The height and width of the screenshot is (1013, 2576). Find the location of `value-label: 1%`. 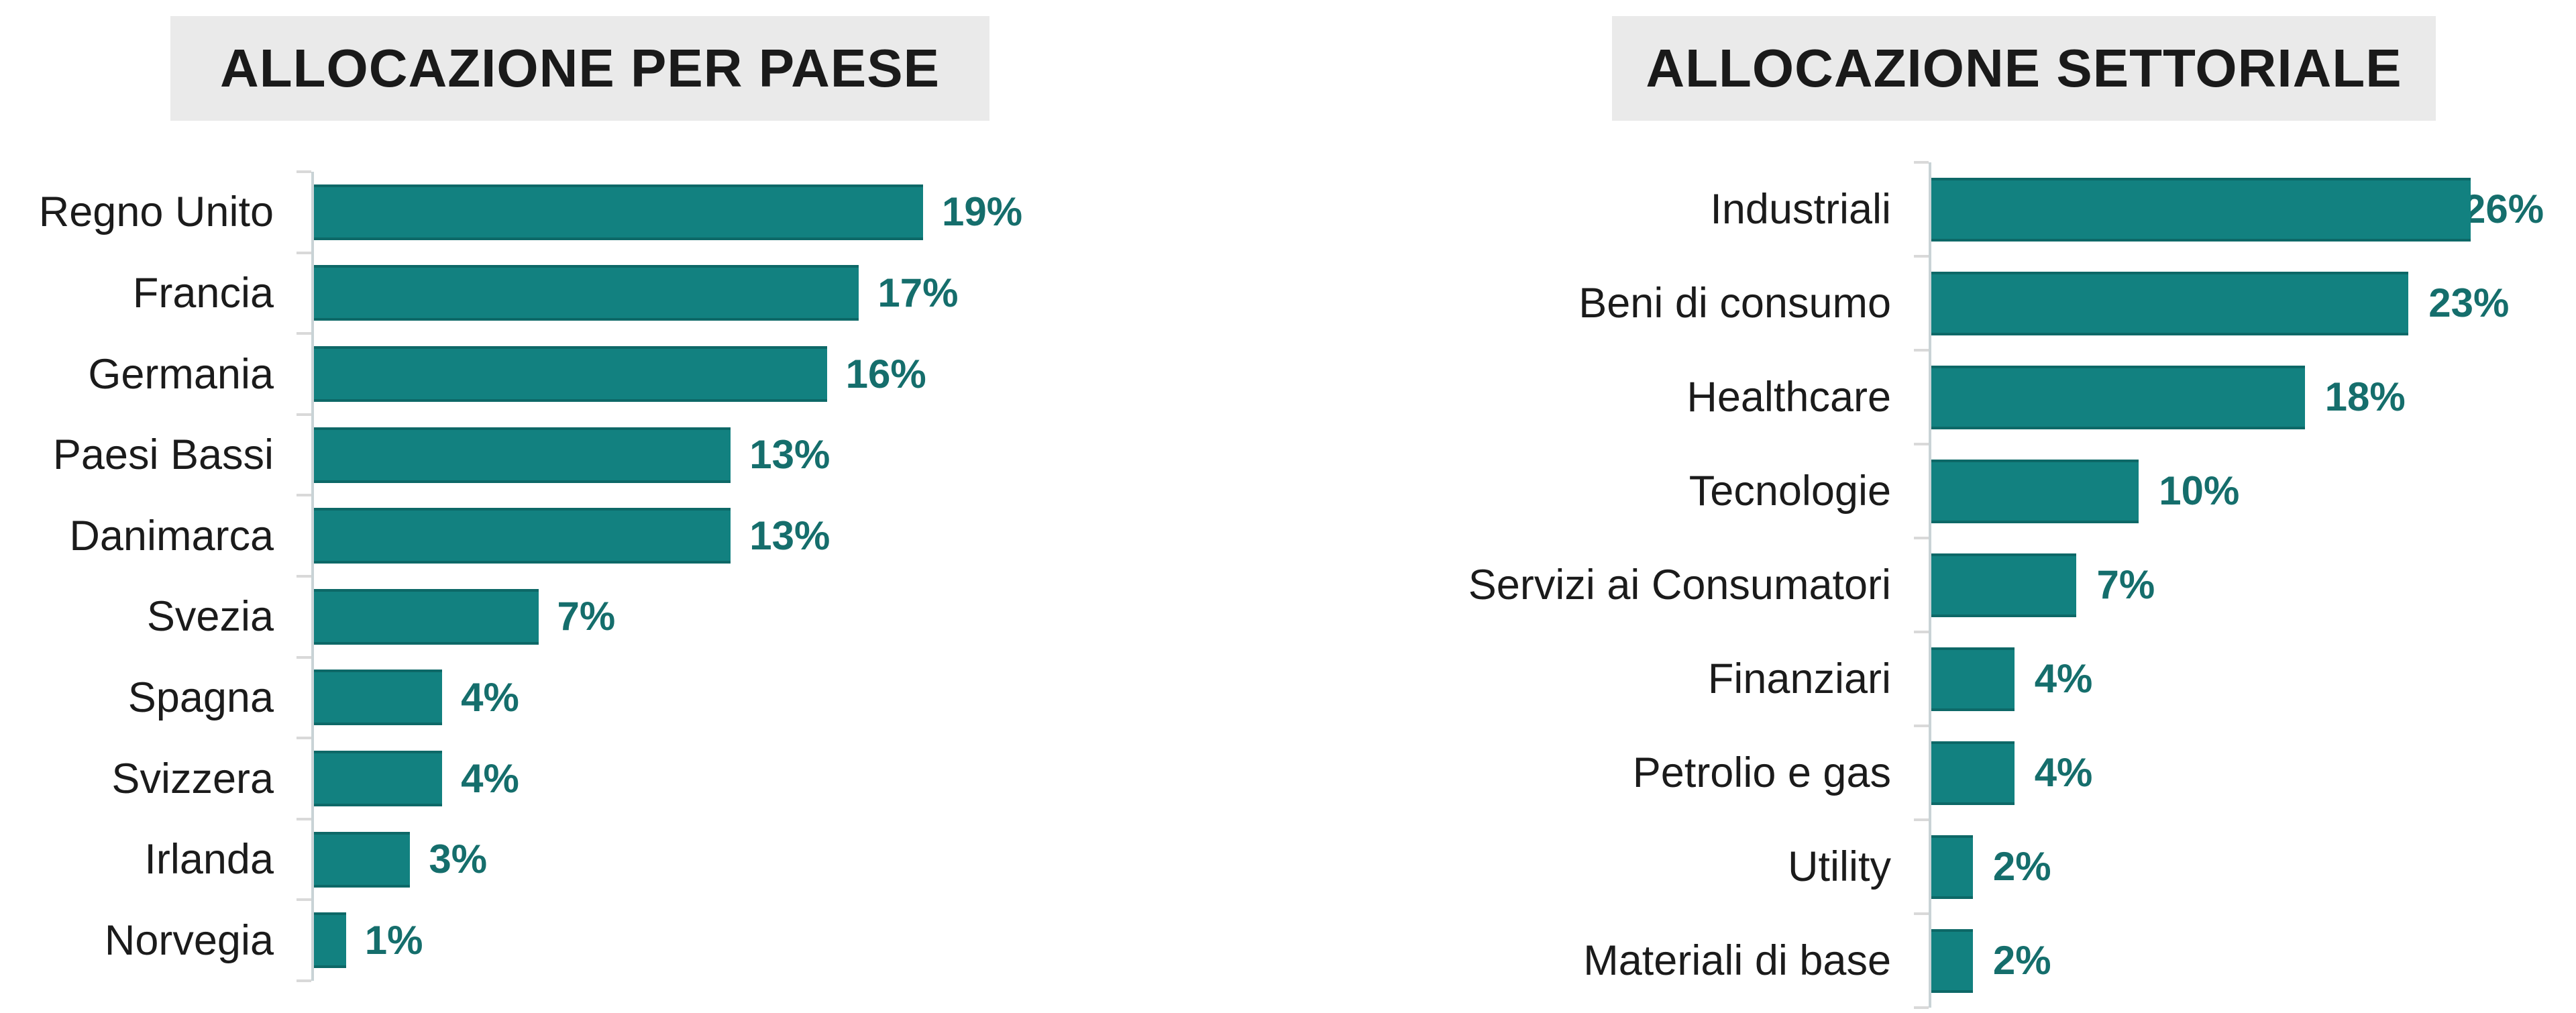

value-label: 1% is located at coordinates (393, 940).